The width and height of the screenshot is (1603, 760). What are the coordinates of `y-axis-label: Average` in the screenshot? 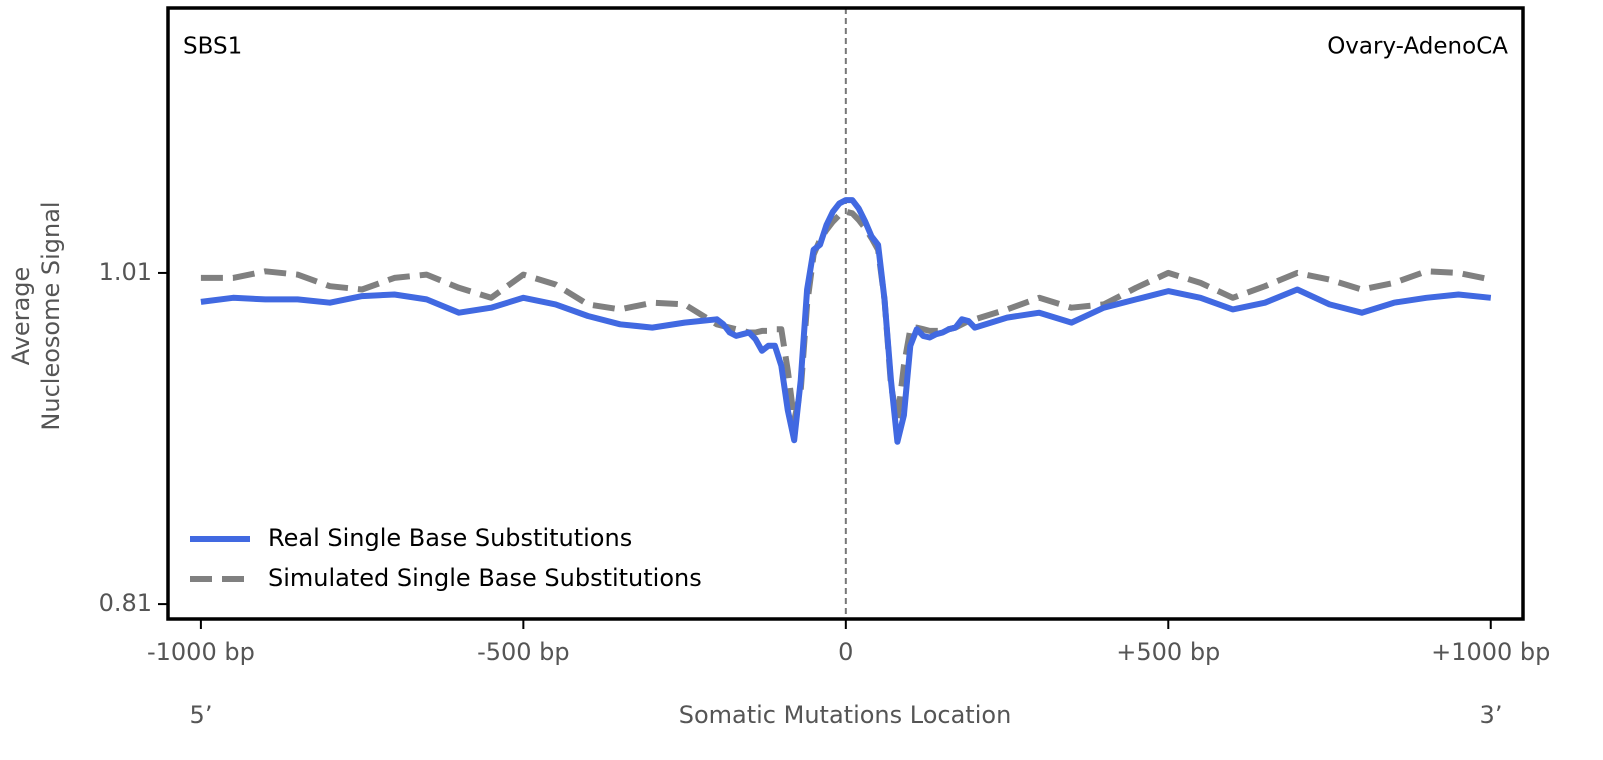 It's located at (21, 316).